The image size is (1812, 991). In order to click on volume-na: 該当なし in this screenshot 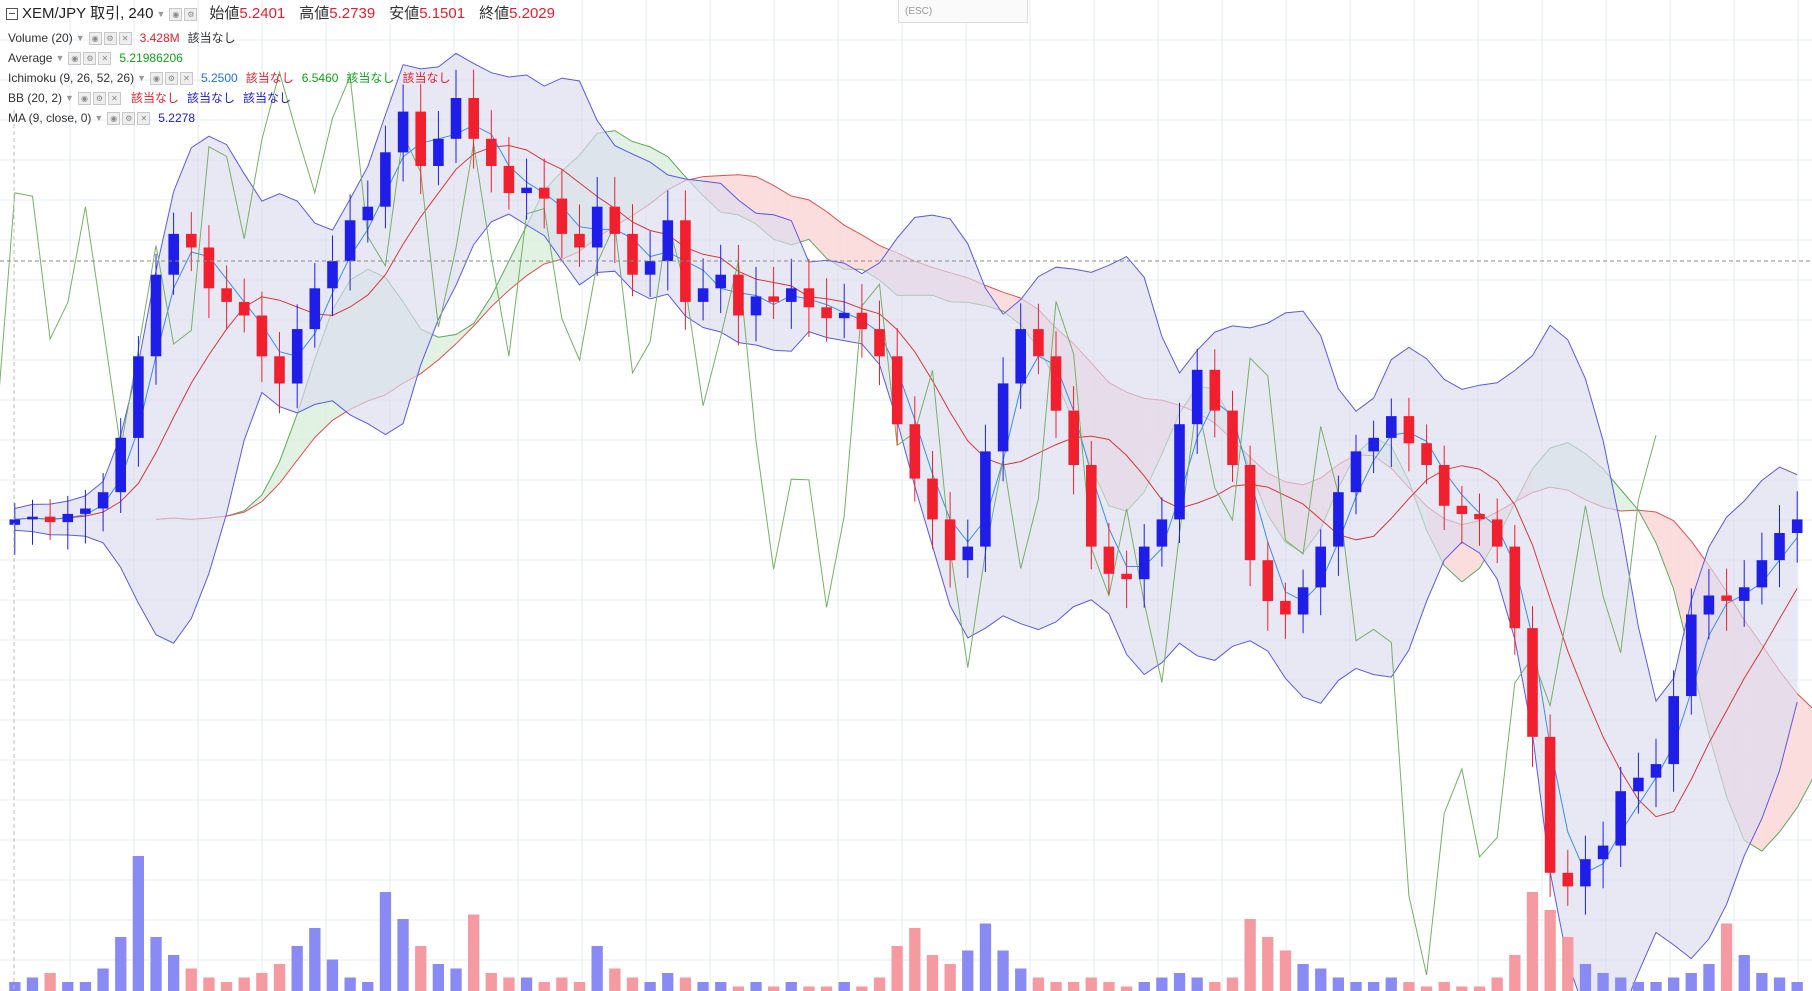, I will do `click(211, 38)`.